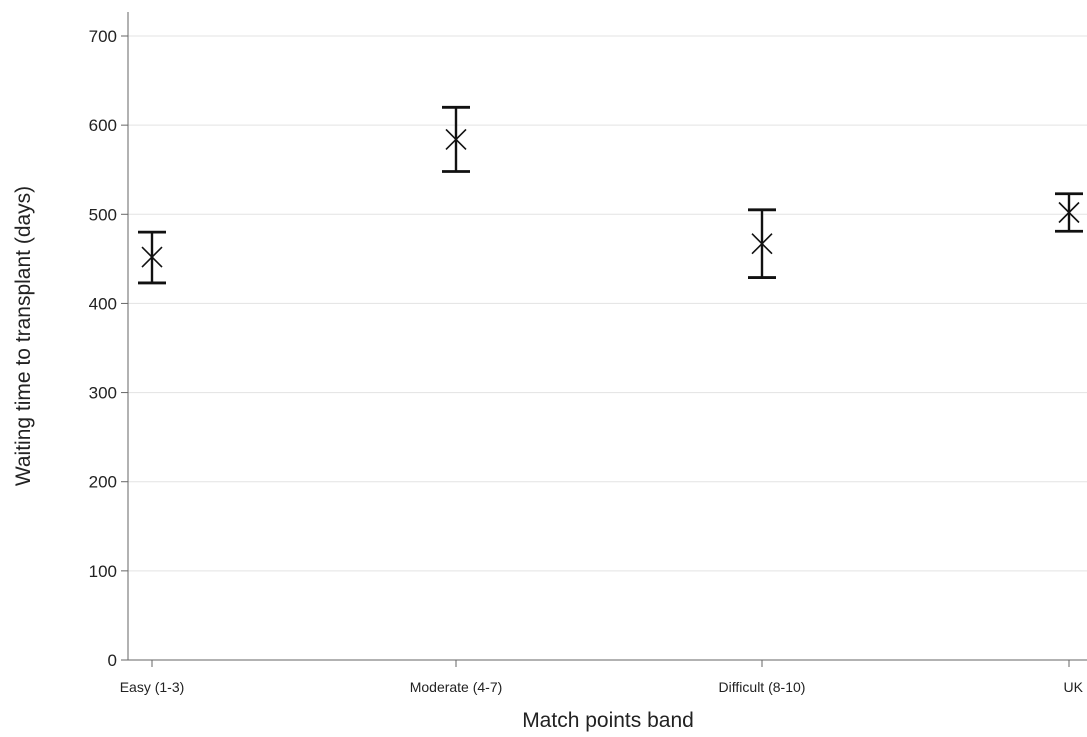 The image size is (1087, 737). I want to click on y-tick-labels: 0 100 200 300 400 500 600 700, so click(103, 348).